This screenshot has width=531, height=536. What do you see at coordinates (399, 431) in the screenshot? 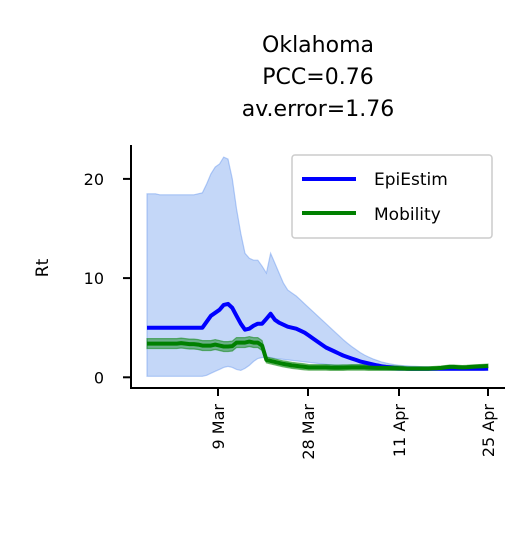
I see `x-tick-label: 11 Apr` at bounding box center [399, 431].